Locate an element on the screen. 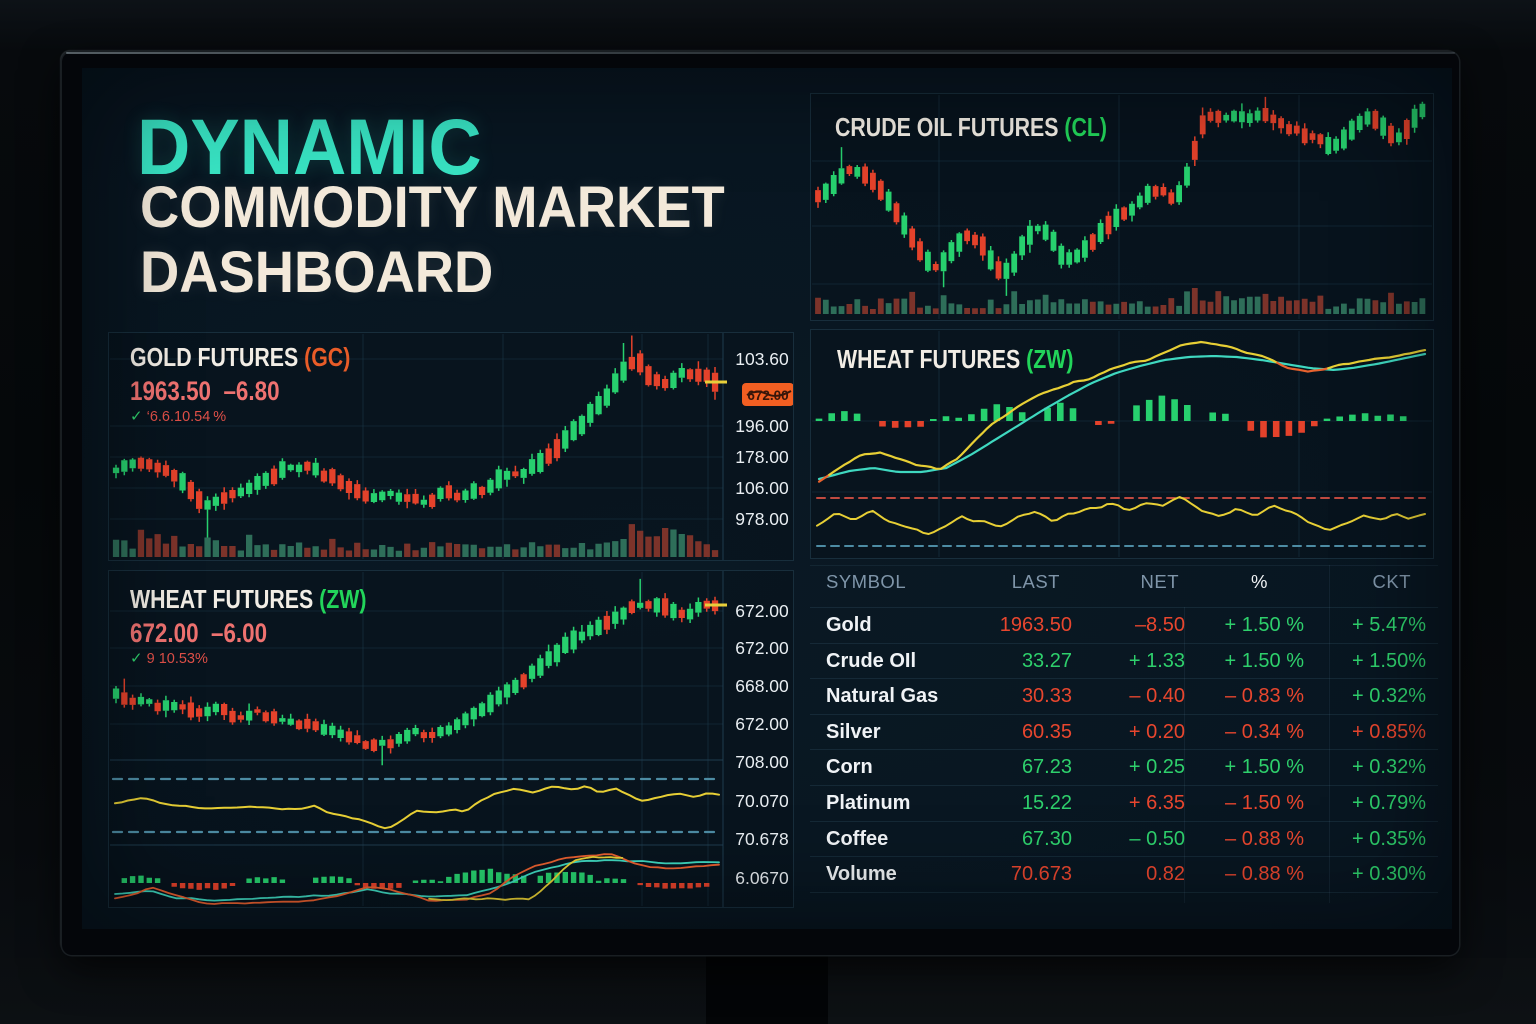  svg-text: 106.00 is located at coordinates (762, 488).